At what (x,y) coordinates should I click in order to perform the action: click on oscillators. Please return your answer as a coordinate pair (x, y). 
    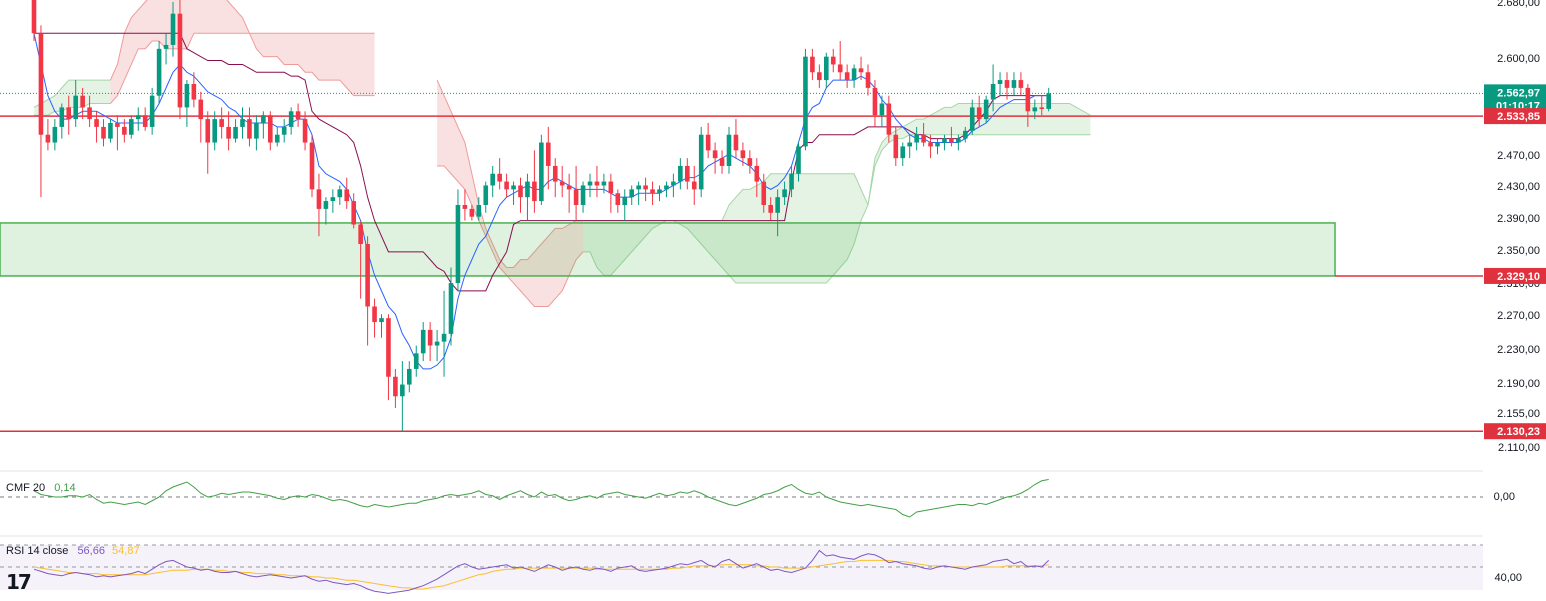
    Looking at the image, I should click on (541, 536).